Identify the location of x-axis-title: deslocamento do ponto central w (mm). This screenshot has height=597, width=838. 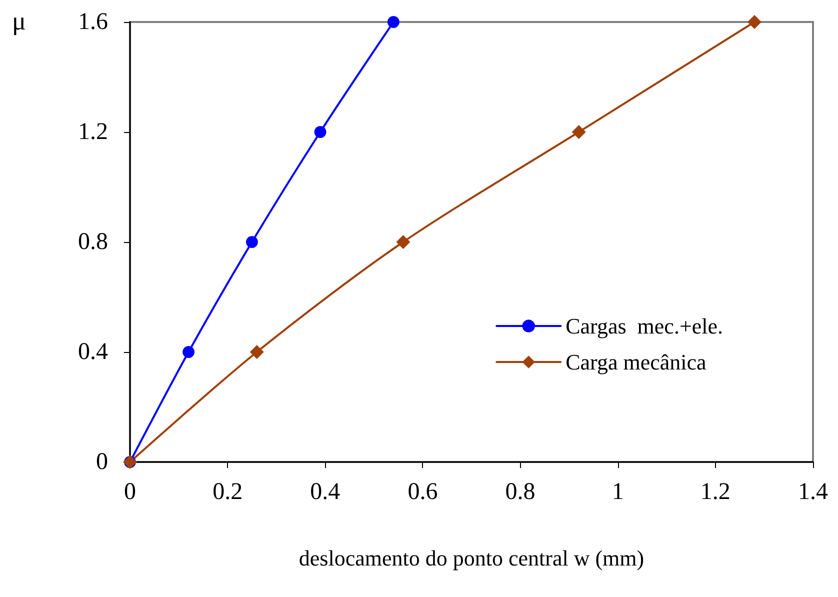
(471, 558).